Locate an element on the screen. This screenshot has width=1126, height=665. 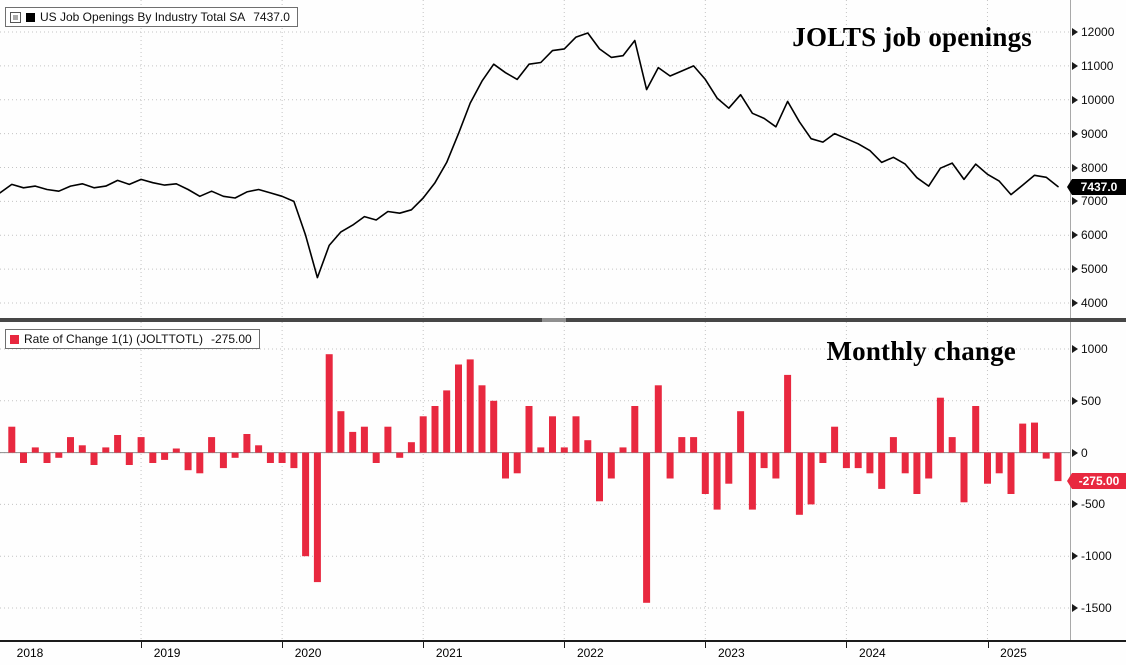
x-axis-year-label: 2022 is located at coordinates (590, 653).